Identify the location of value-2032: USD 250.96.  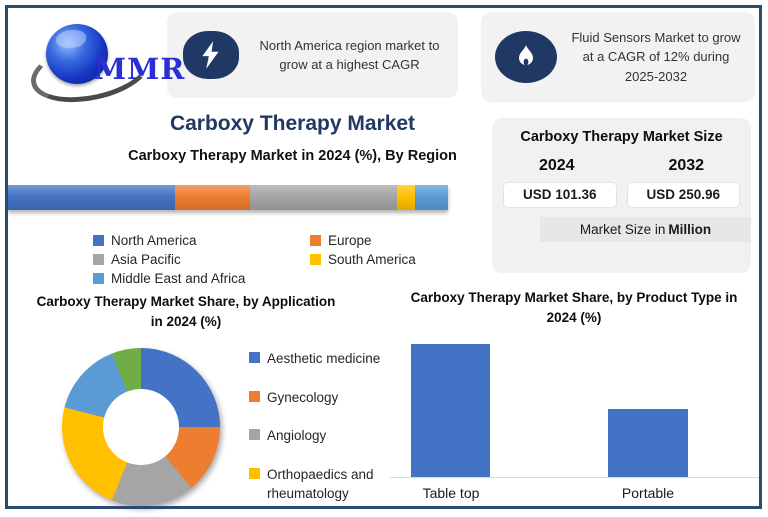
(683, 194).